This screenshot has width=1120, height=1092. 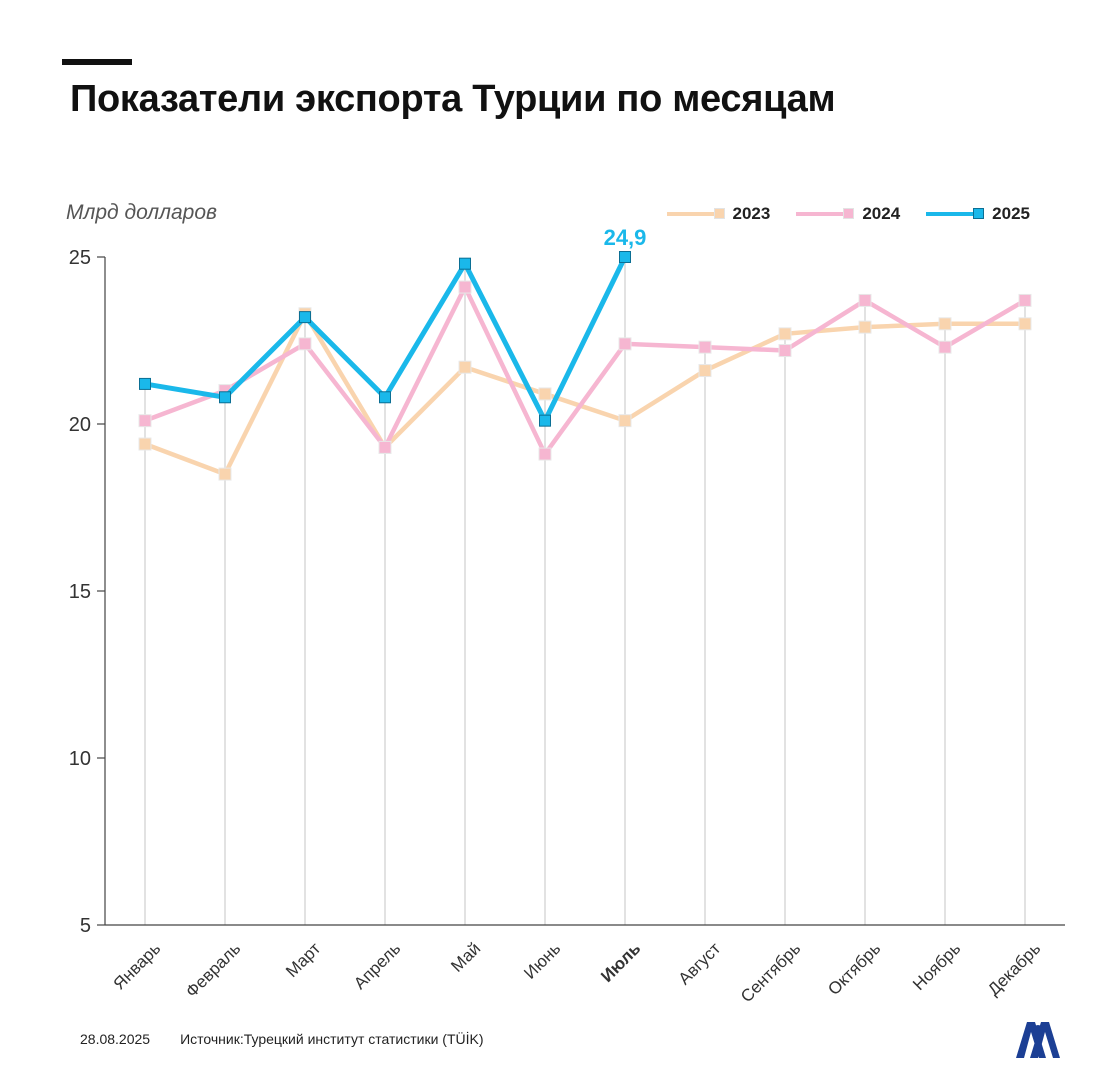 What do you see at coordinates (936, 966) in the screenshot?
I see `x-tick-label: Ноябрь` at bounding box center [936, 966].